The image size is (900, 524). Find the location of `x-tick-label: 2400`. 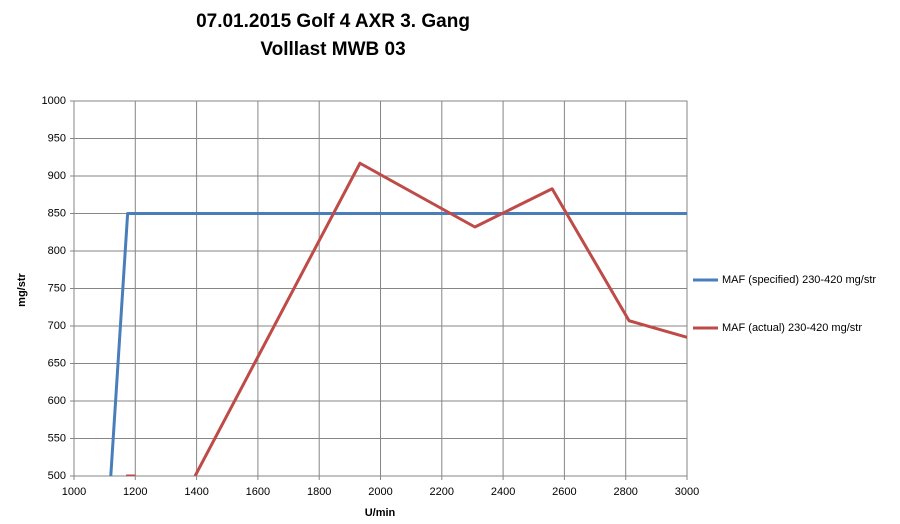

x-tick-label: 2400 is located at coordinates (503, 492).